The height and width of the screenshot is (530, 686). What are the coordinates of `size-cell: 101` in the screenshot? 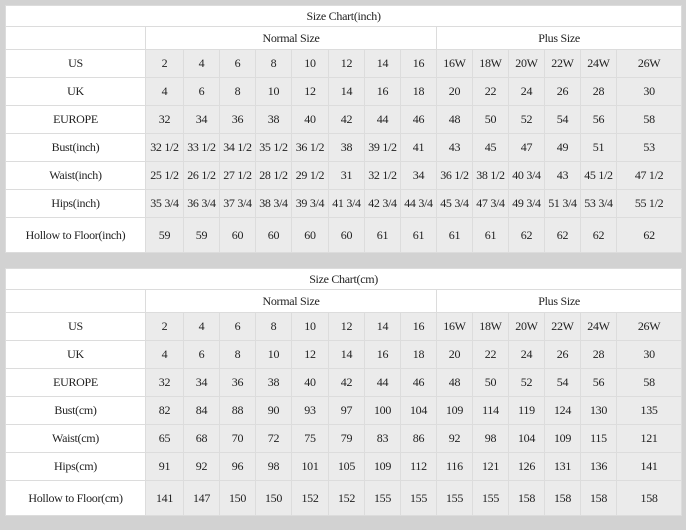 It's located at (310, 466).